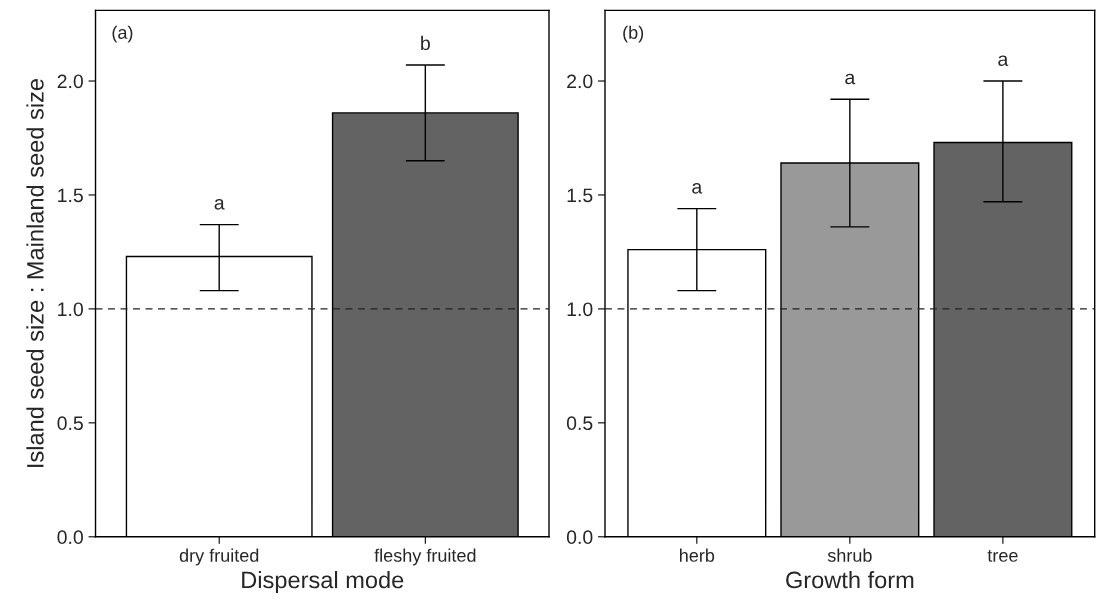 Image resolution: width=1098 pixels, height=610 pixels. I want to click on y-axis-title: Island seed size : Mainland seed size, so click(35, 273).